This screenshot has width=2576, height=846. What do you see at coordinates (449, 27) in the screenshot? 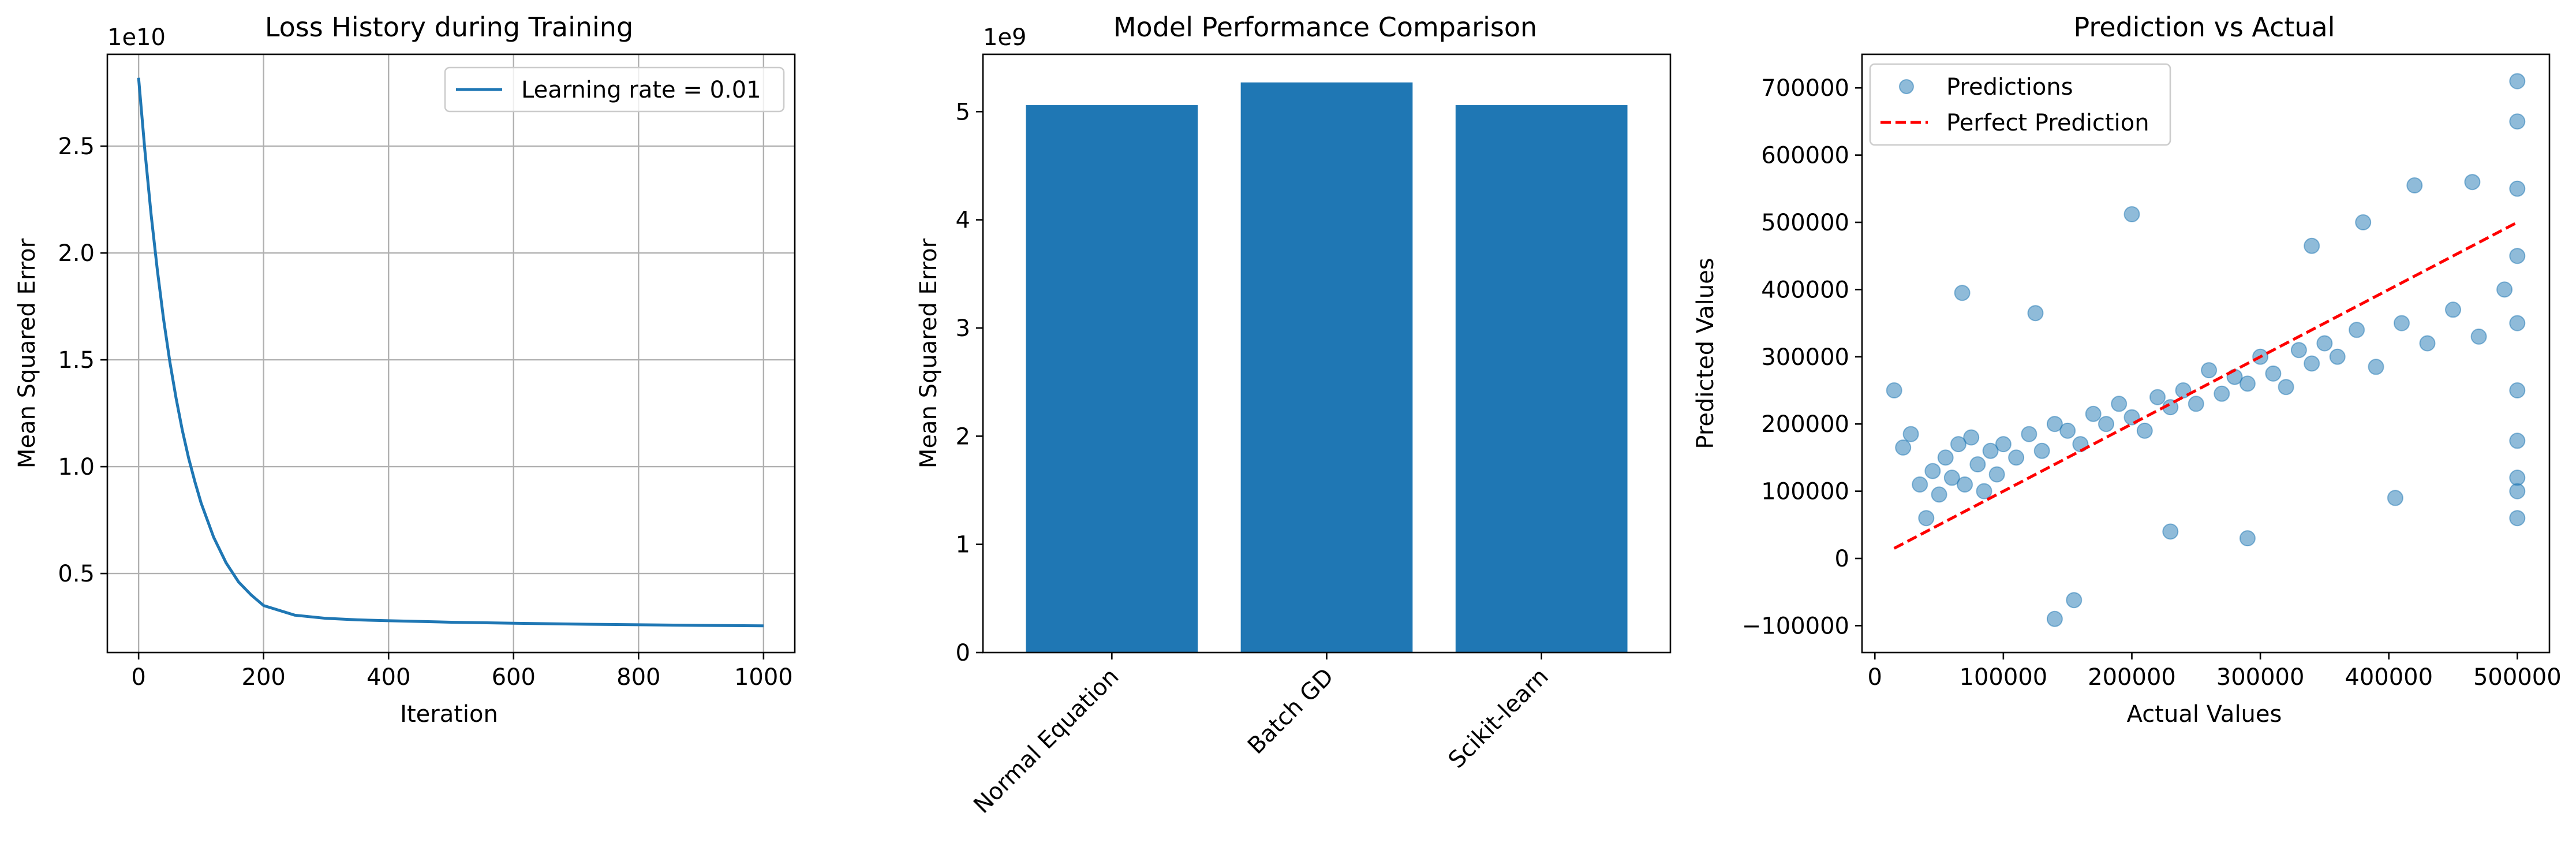
I see `loss-title: Loss History during Training` at bounding box center [449, 27].